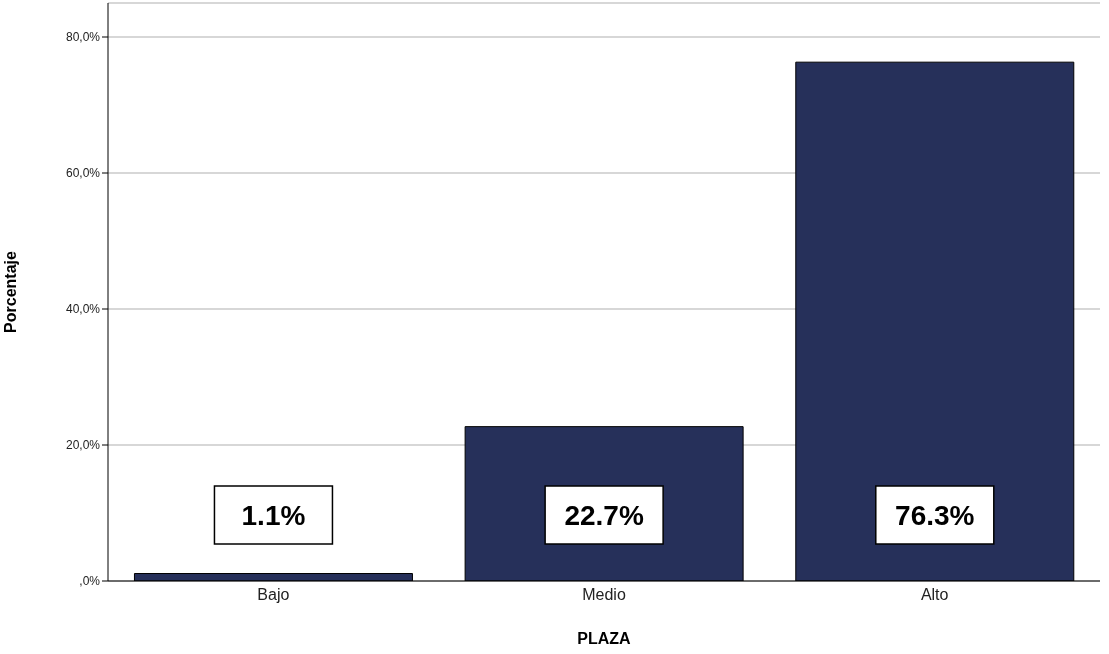  What do you see at coordinates (273, 595) in the screenshot?
I see `x-tick-label: Bajo` at bounding box center [273, 595].